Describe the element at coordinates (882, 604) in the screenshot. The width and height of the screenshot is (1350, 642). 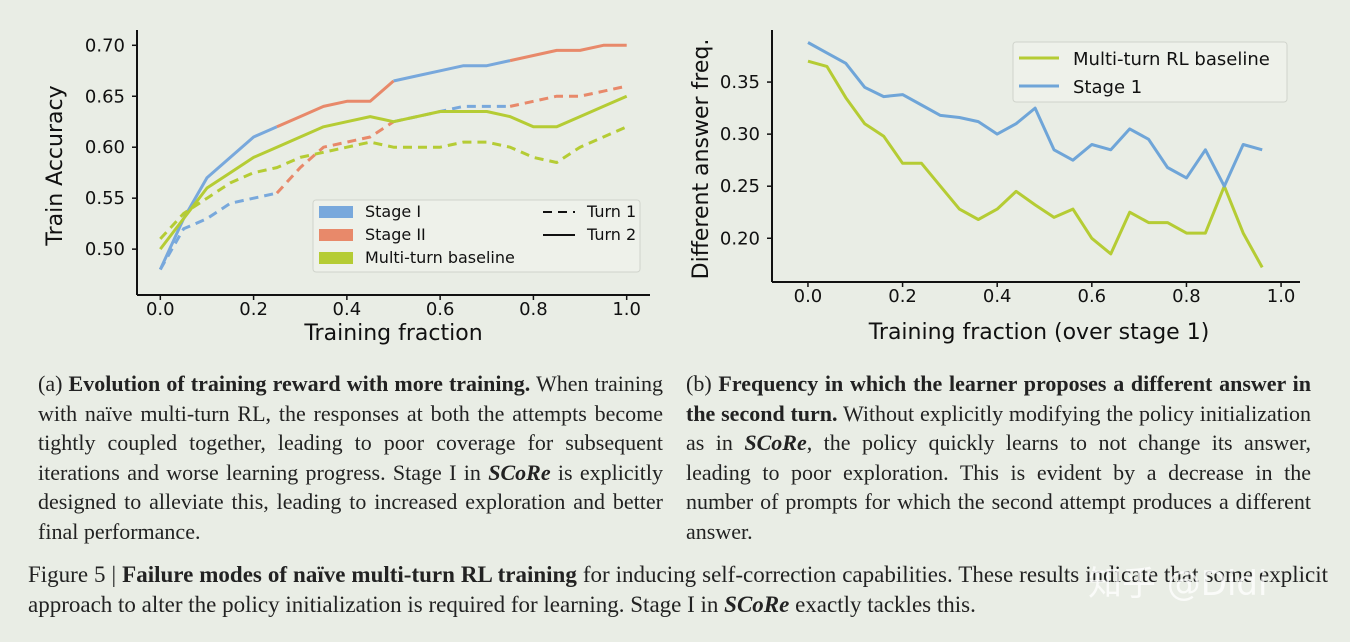
I see `caption-text: exactly tackles this.` at that location.